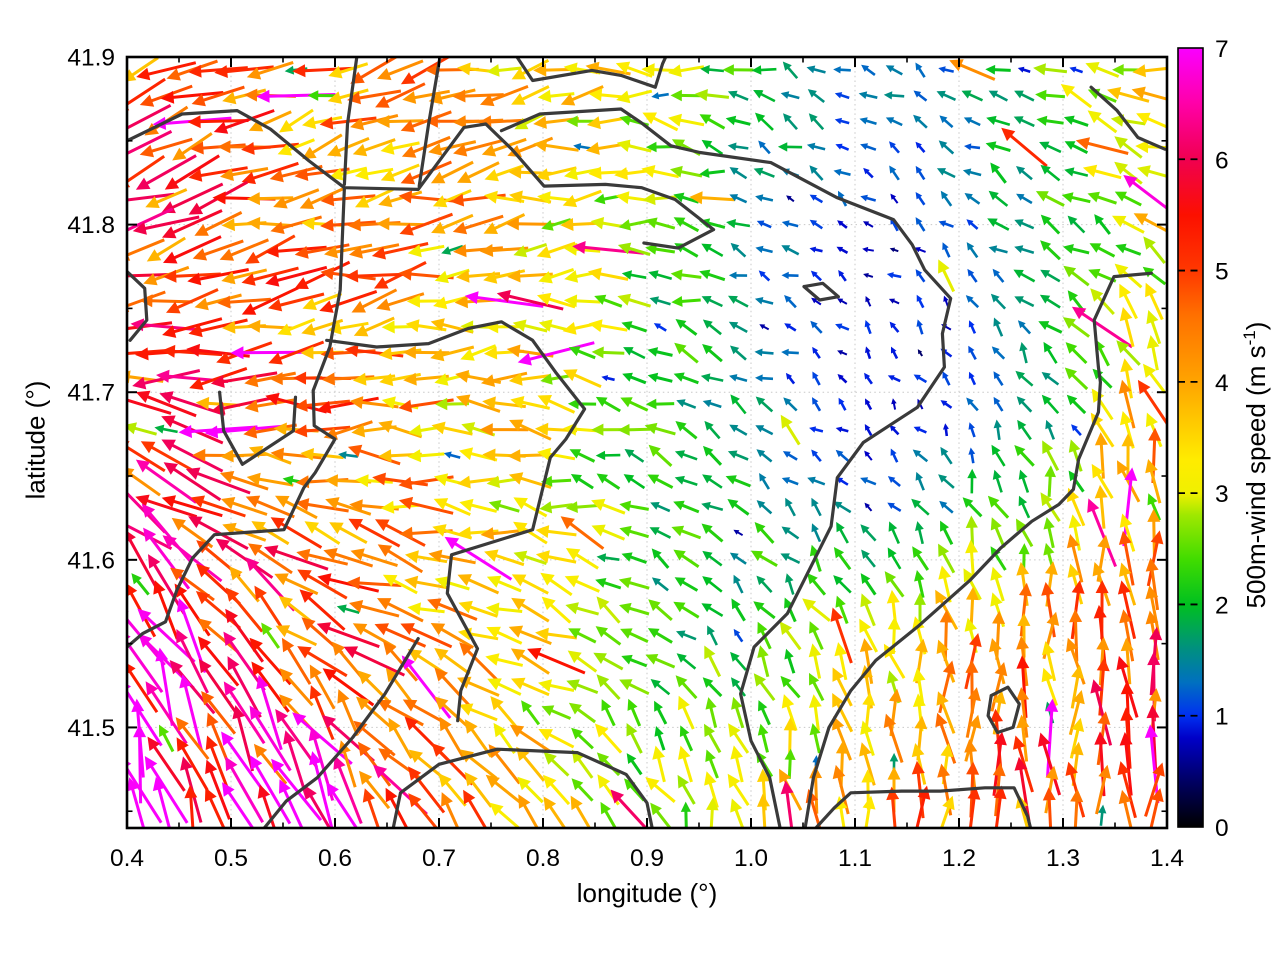 This screenshot has height=960, width=1280. What do you see at coordinates (1222, 272) in the screenshot?
I see `svg-text: 5` at bounding box center [1222, 272].